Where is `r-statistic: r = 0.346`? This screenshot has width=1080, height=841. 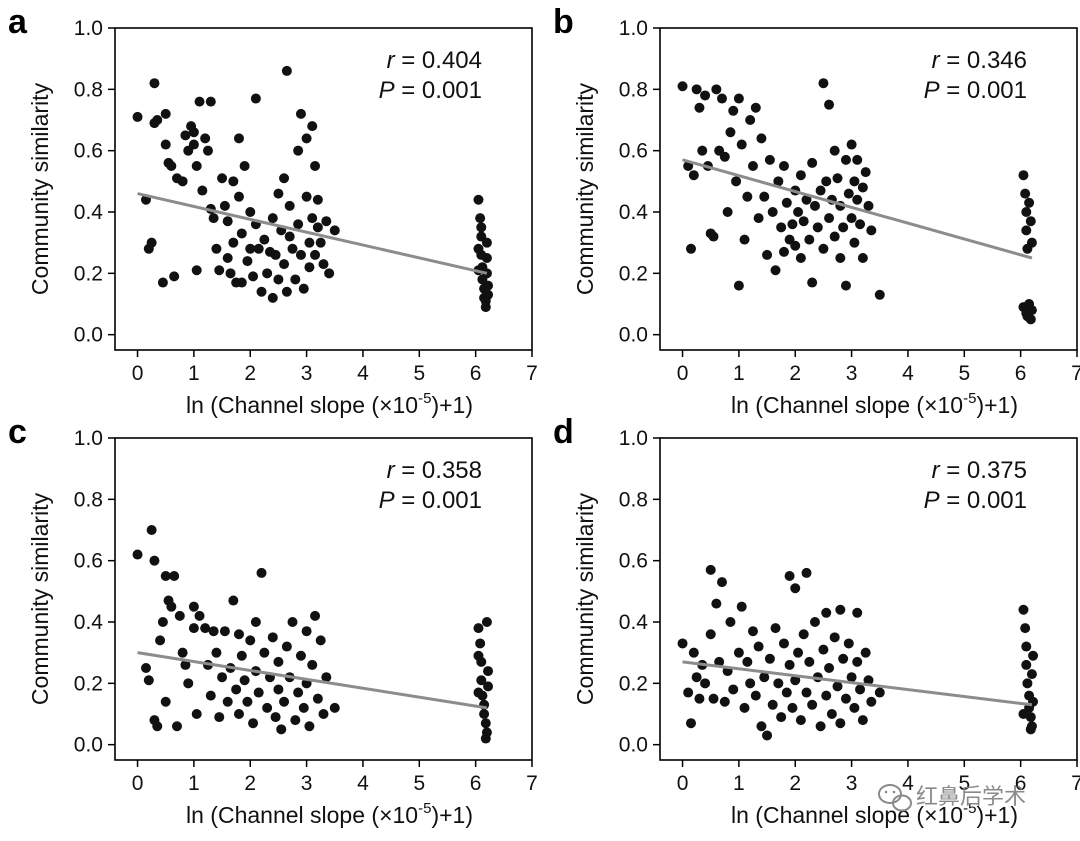
r-statistic: r = 0.346 is located at coordinates (979, 60).